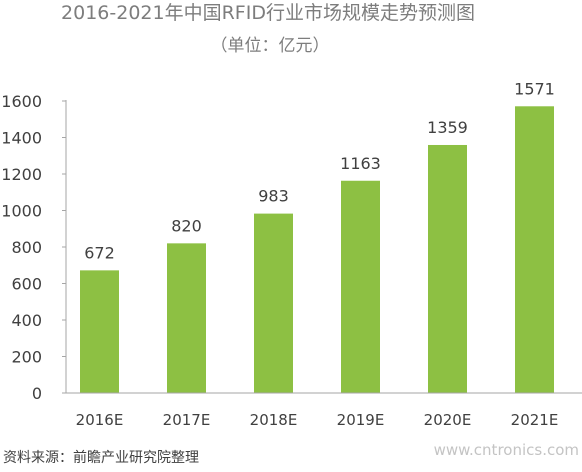 The height and width of the screenshot is (472, 582). Describe the element at coordinates (448, 420) in the screenshot. I see `x-tick-label-2020E: 2020E` at that location.